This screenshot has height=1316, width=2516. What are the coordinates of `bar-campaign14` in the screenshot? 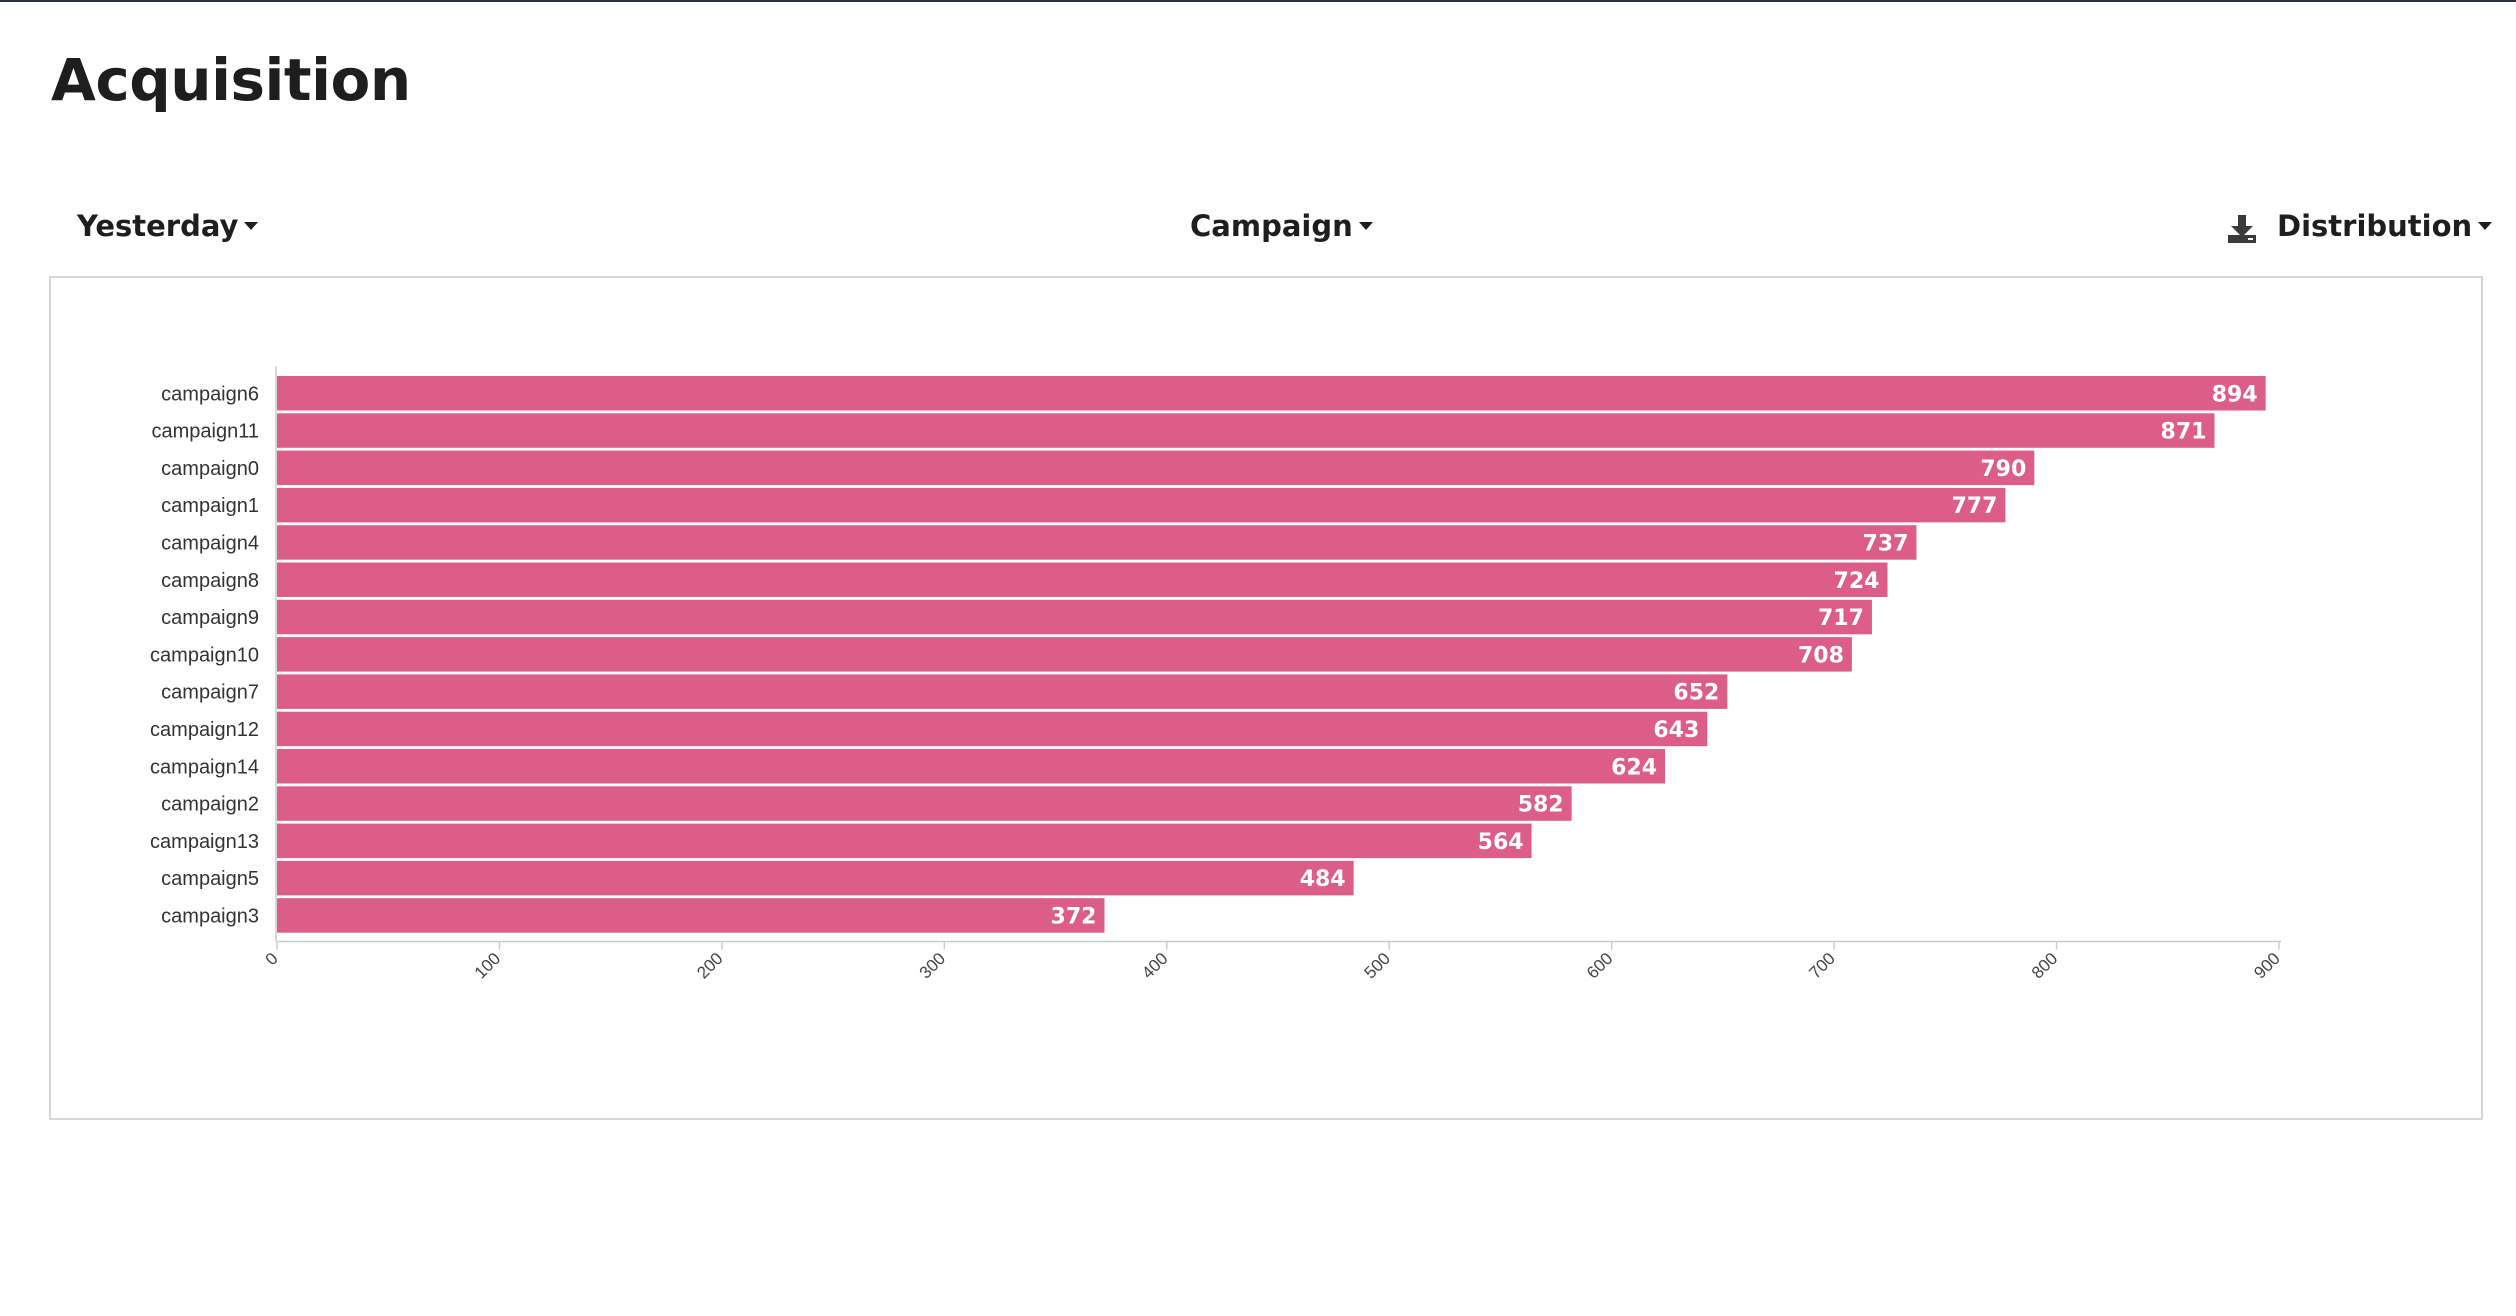 It's located at (971, 766).